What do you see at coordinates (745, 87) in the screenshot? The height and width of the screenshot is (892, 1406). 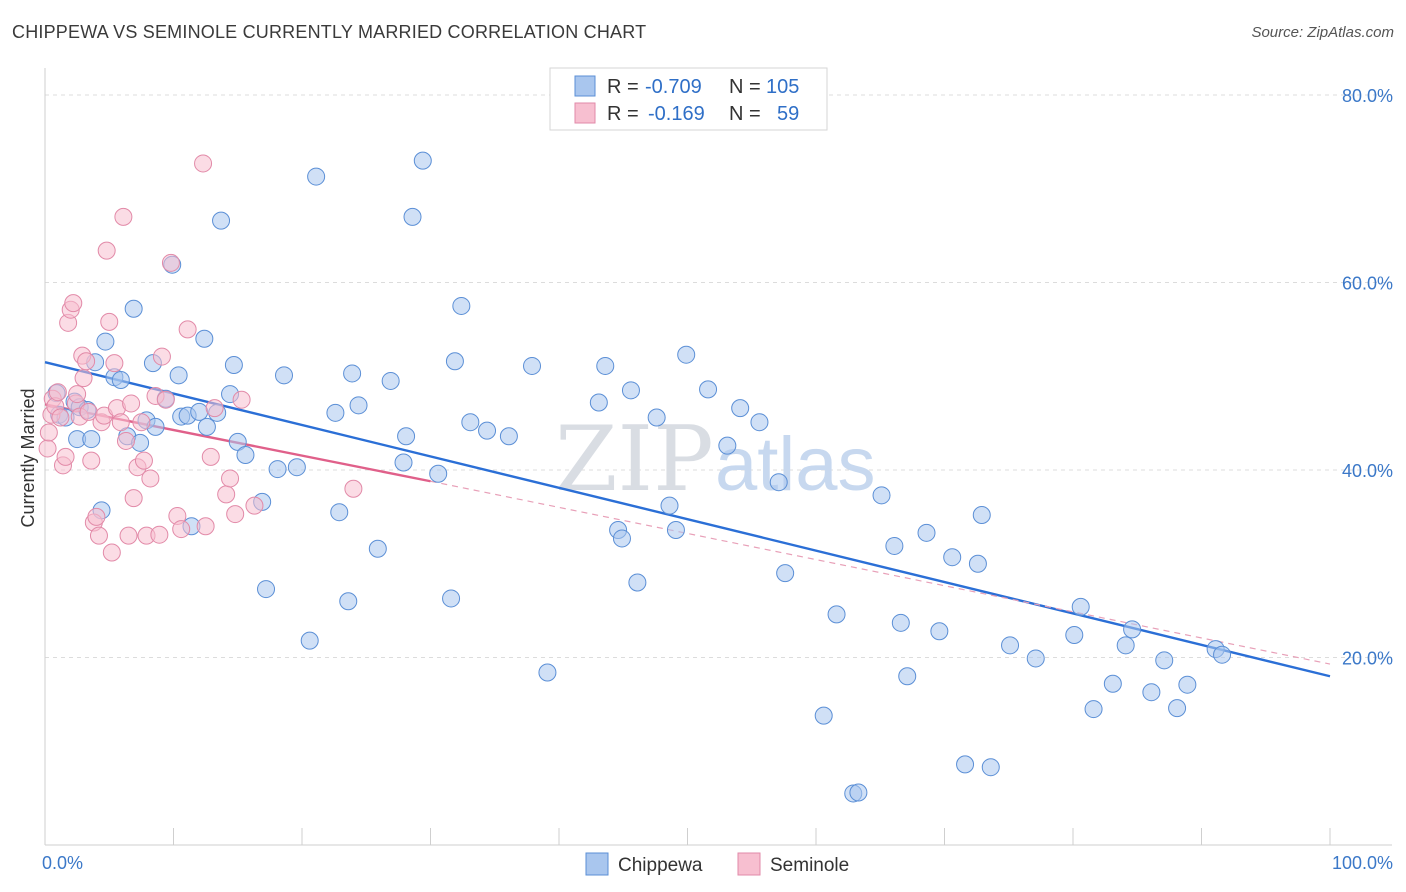 I see `legend-n-label-chippewa: N =` at bounding box center [745, 87].